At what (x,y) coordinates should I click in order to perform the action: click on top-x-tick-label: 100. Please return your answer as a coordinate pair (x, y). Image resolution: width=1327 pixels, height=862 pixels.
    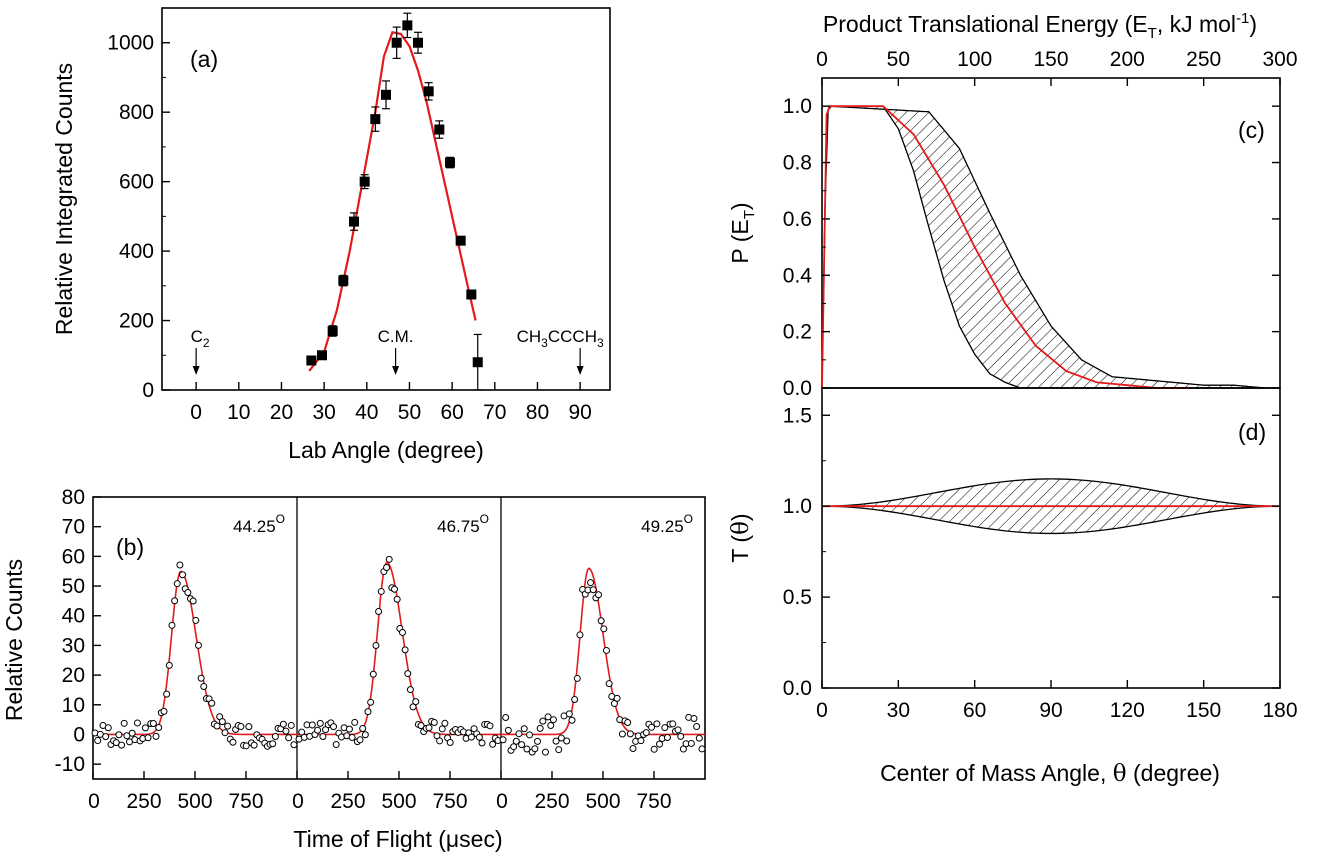
    Looking at the image, I should click on (974, 59).